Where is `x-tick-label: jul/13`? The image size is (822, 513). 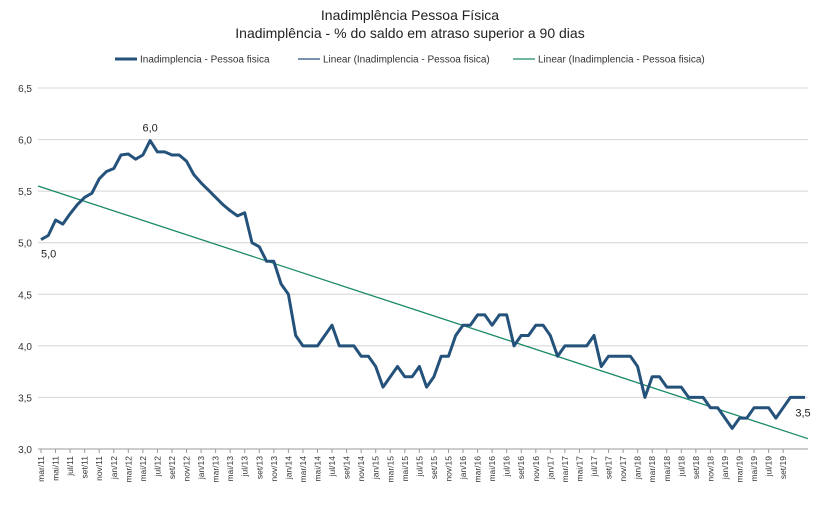
x-tick-label: jul/13 is located at coordinates (245, 467).